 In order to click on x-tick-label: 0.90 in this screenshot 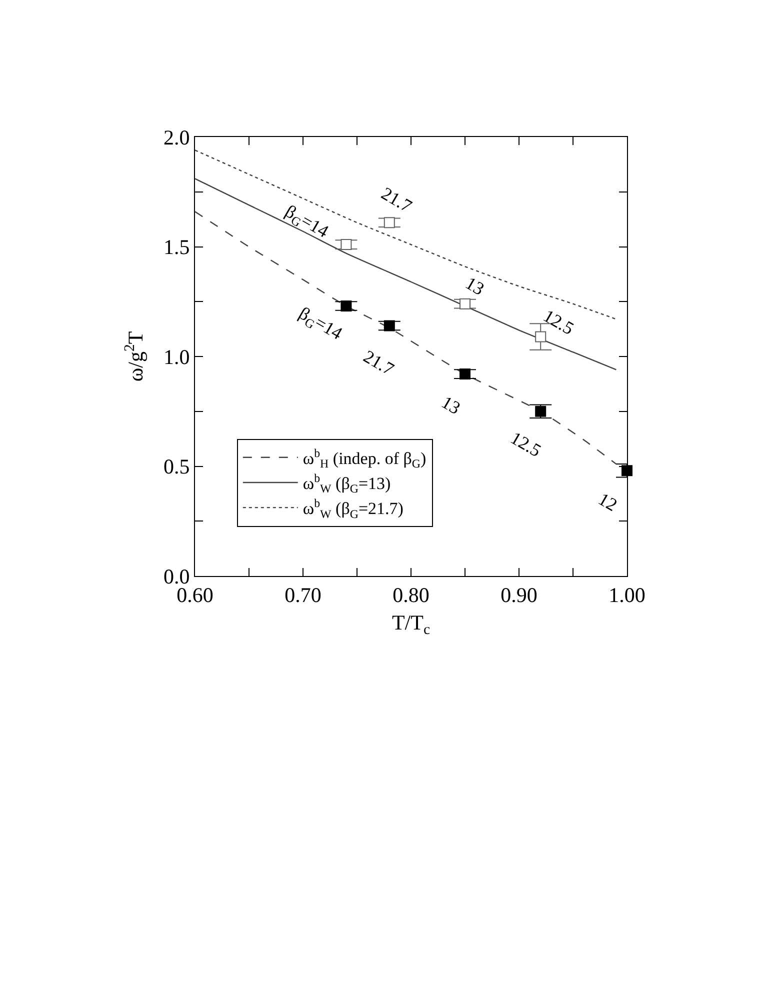, I will do `click(519, 595)`.